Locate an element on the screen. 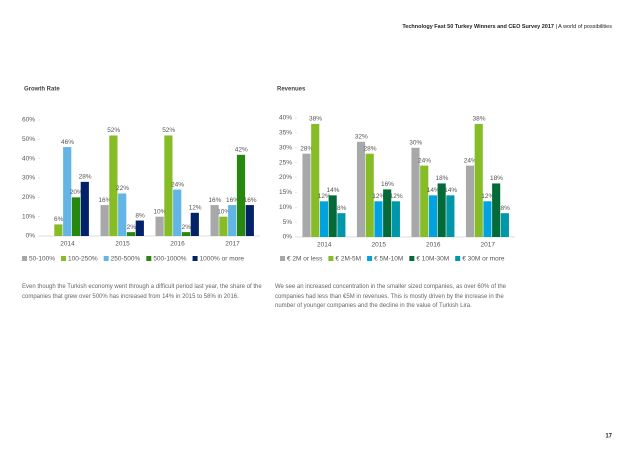  y-tick-label: 50% is located at coordinates (28, 139).